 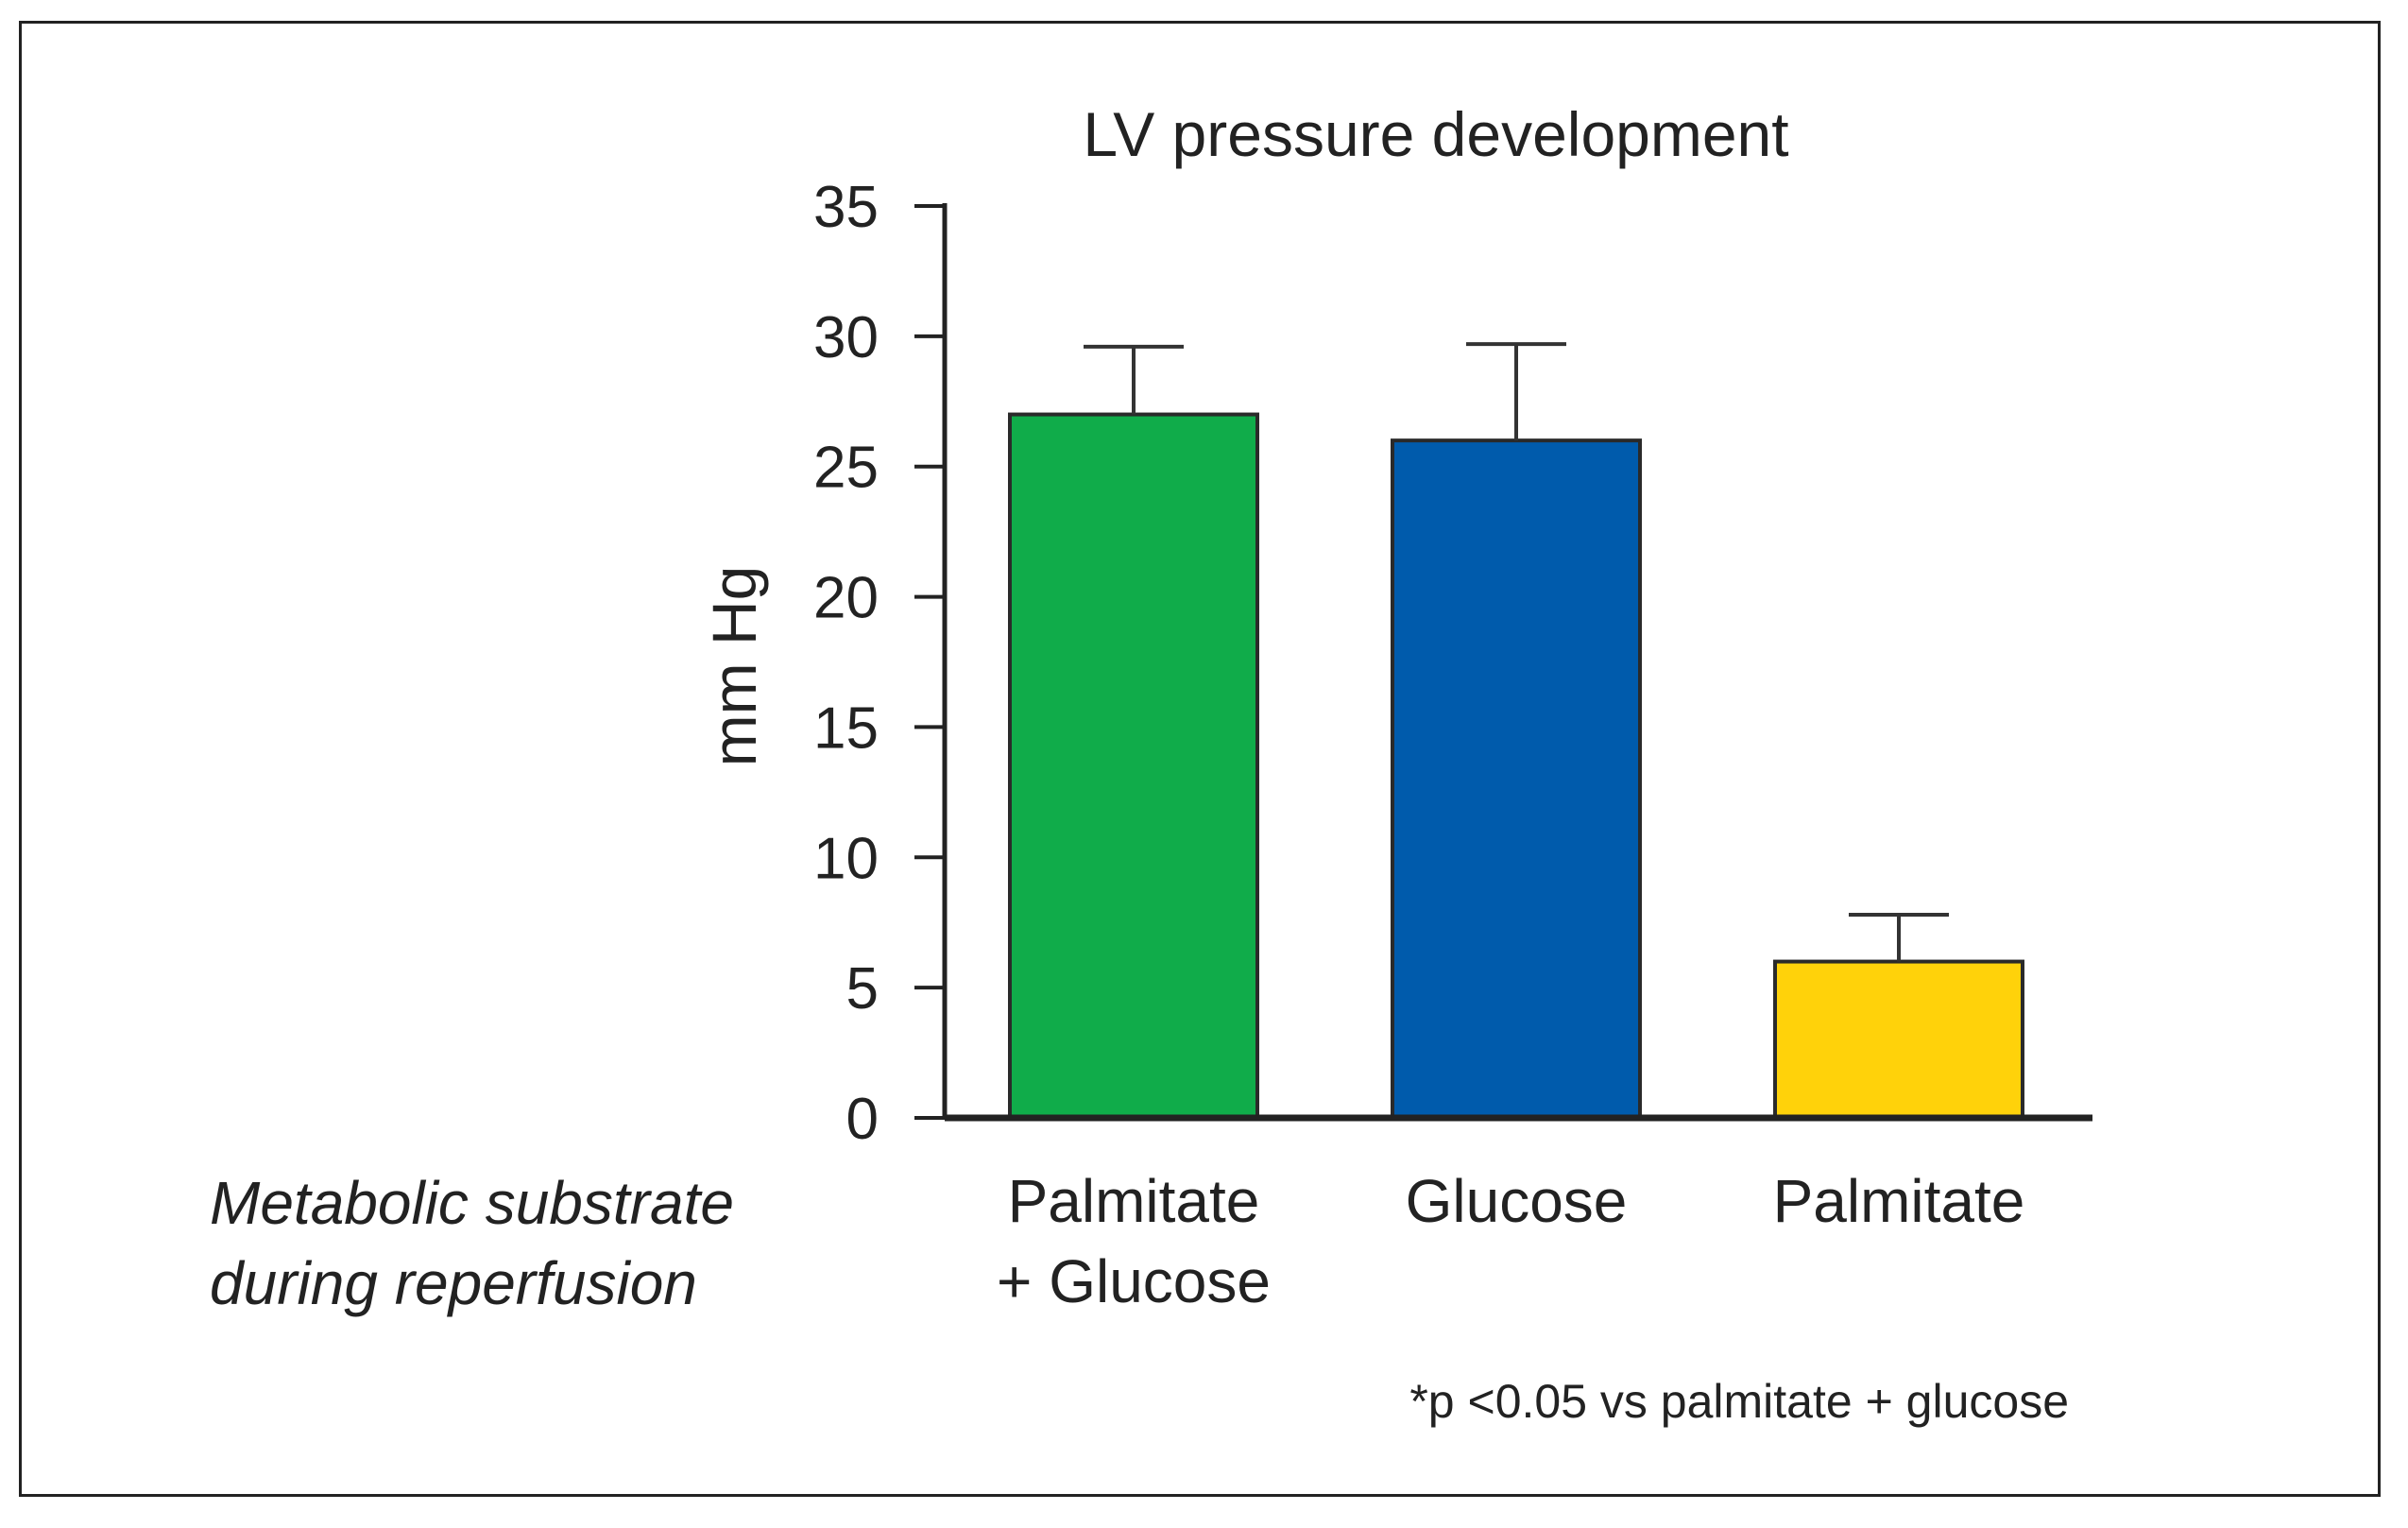 What do you see at coordinates (453, 1283) in the screenshot?
I see `x-axis-label-line-2: during reperfusion` at bounding box center [453, 1283].